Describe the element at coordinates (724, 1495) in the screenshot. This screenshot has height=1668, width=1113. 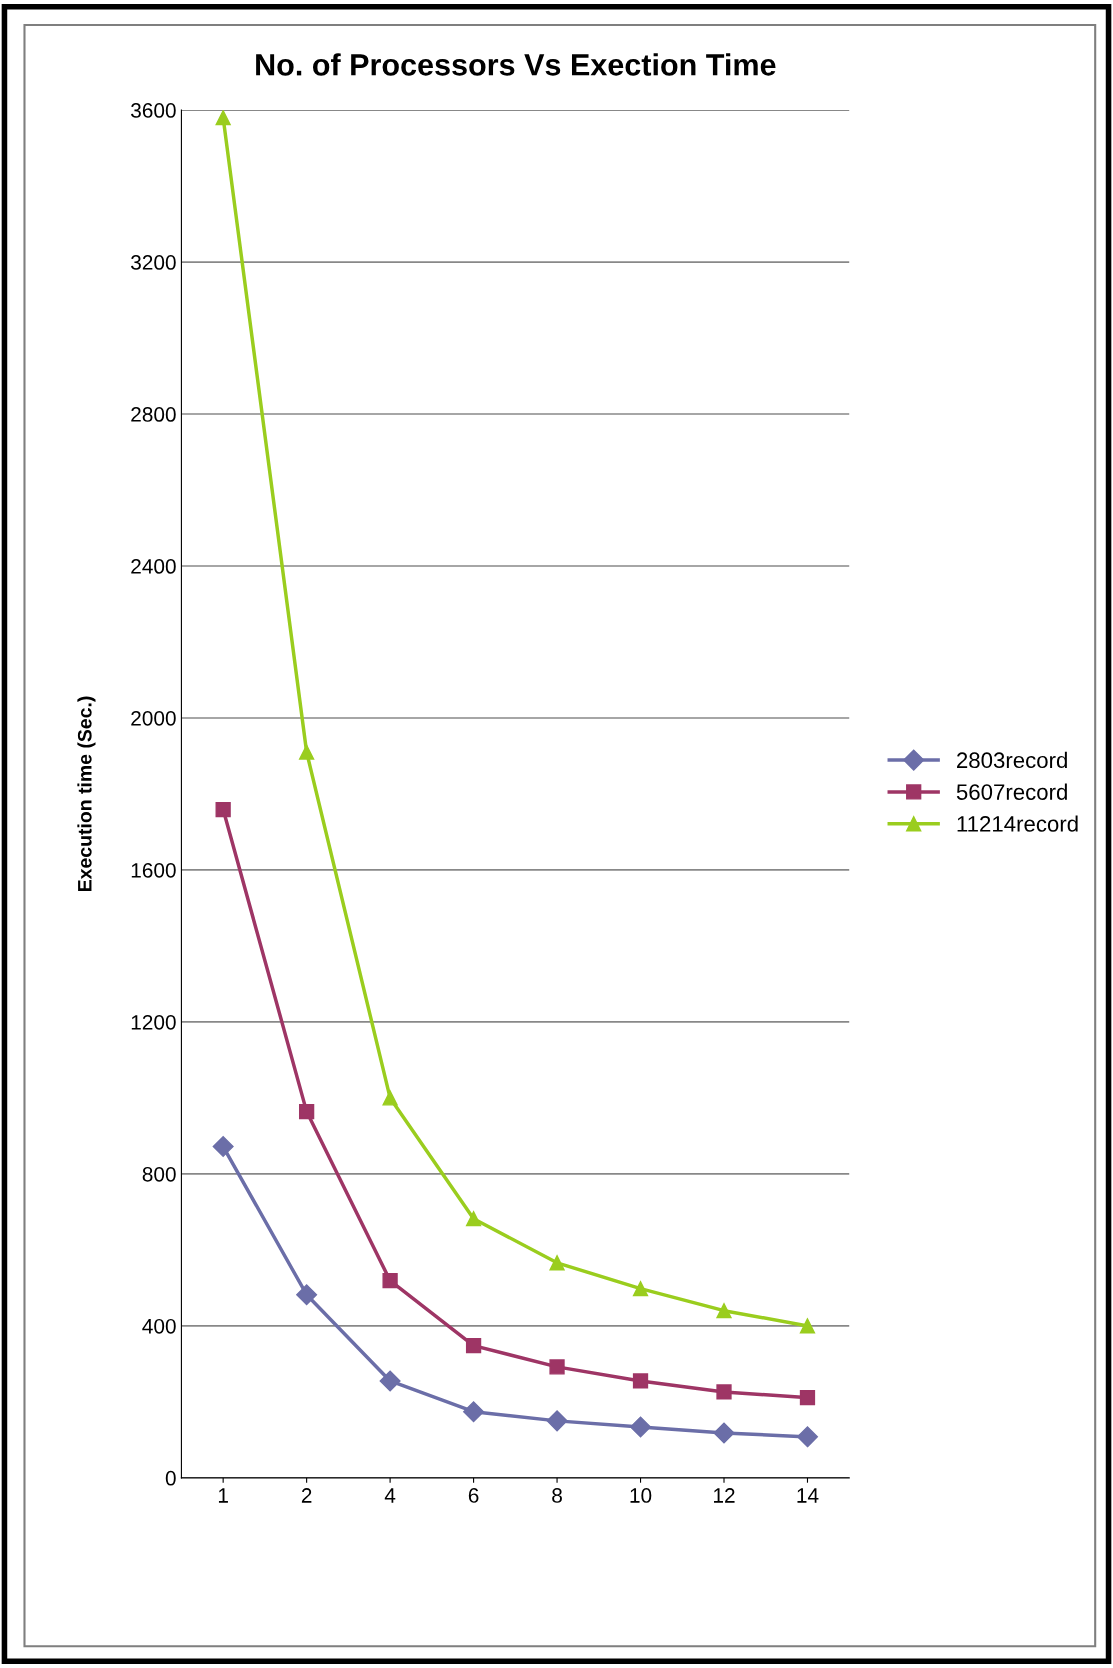
I see `x-tick-label: 12` at that location.